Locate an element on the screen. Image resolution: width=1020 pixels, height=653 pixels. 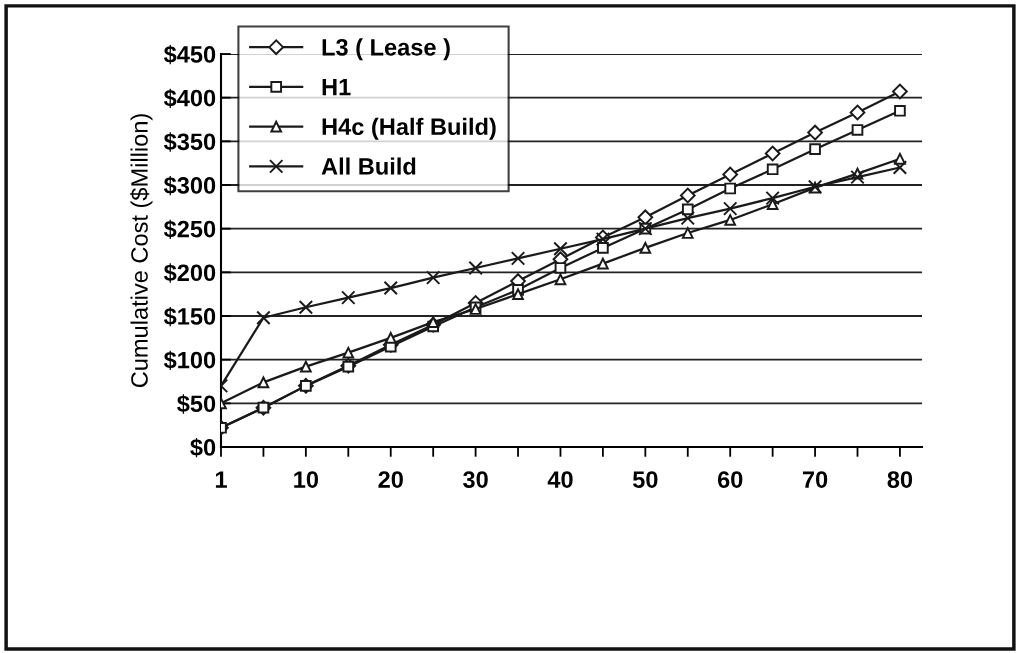
legend-label: L3 ( Lease ) is located at coordinates (386, 49).